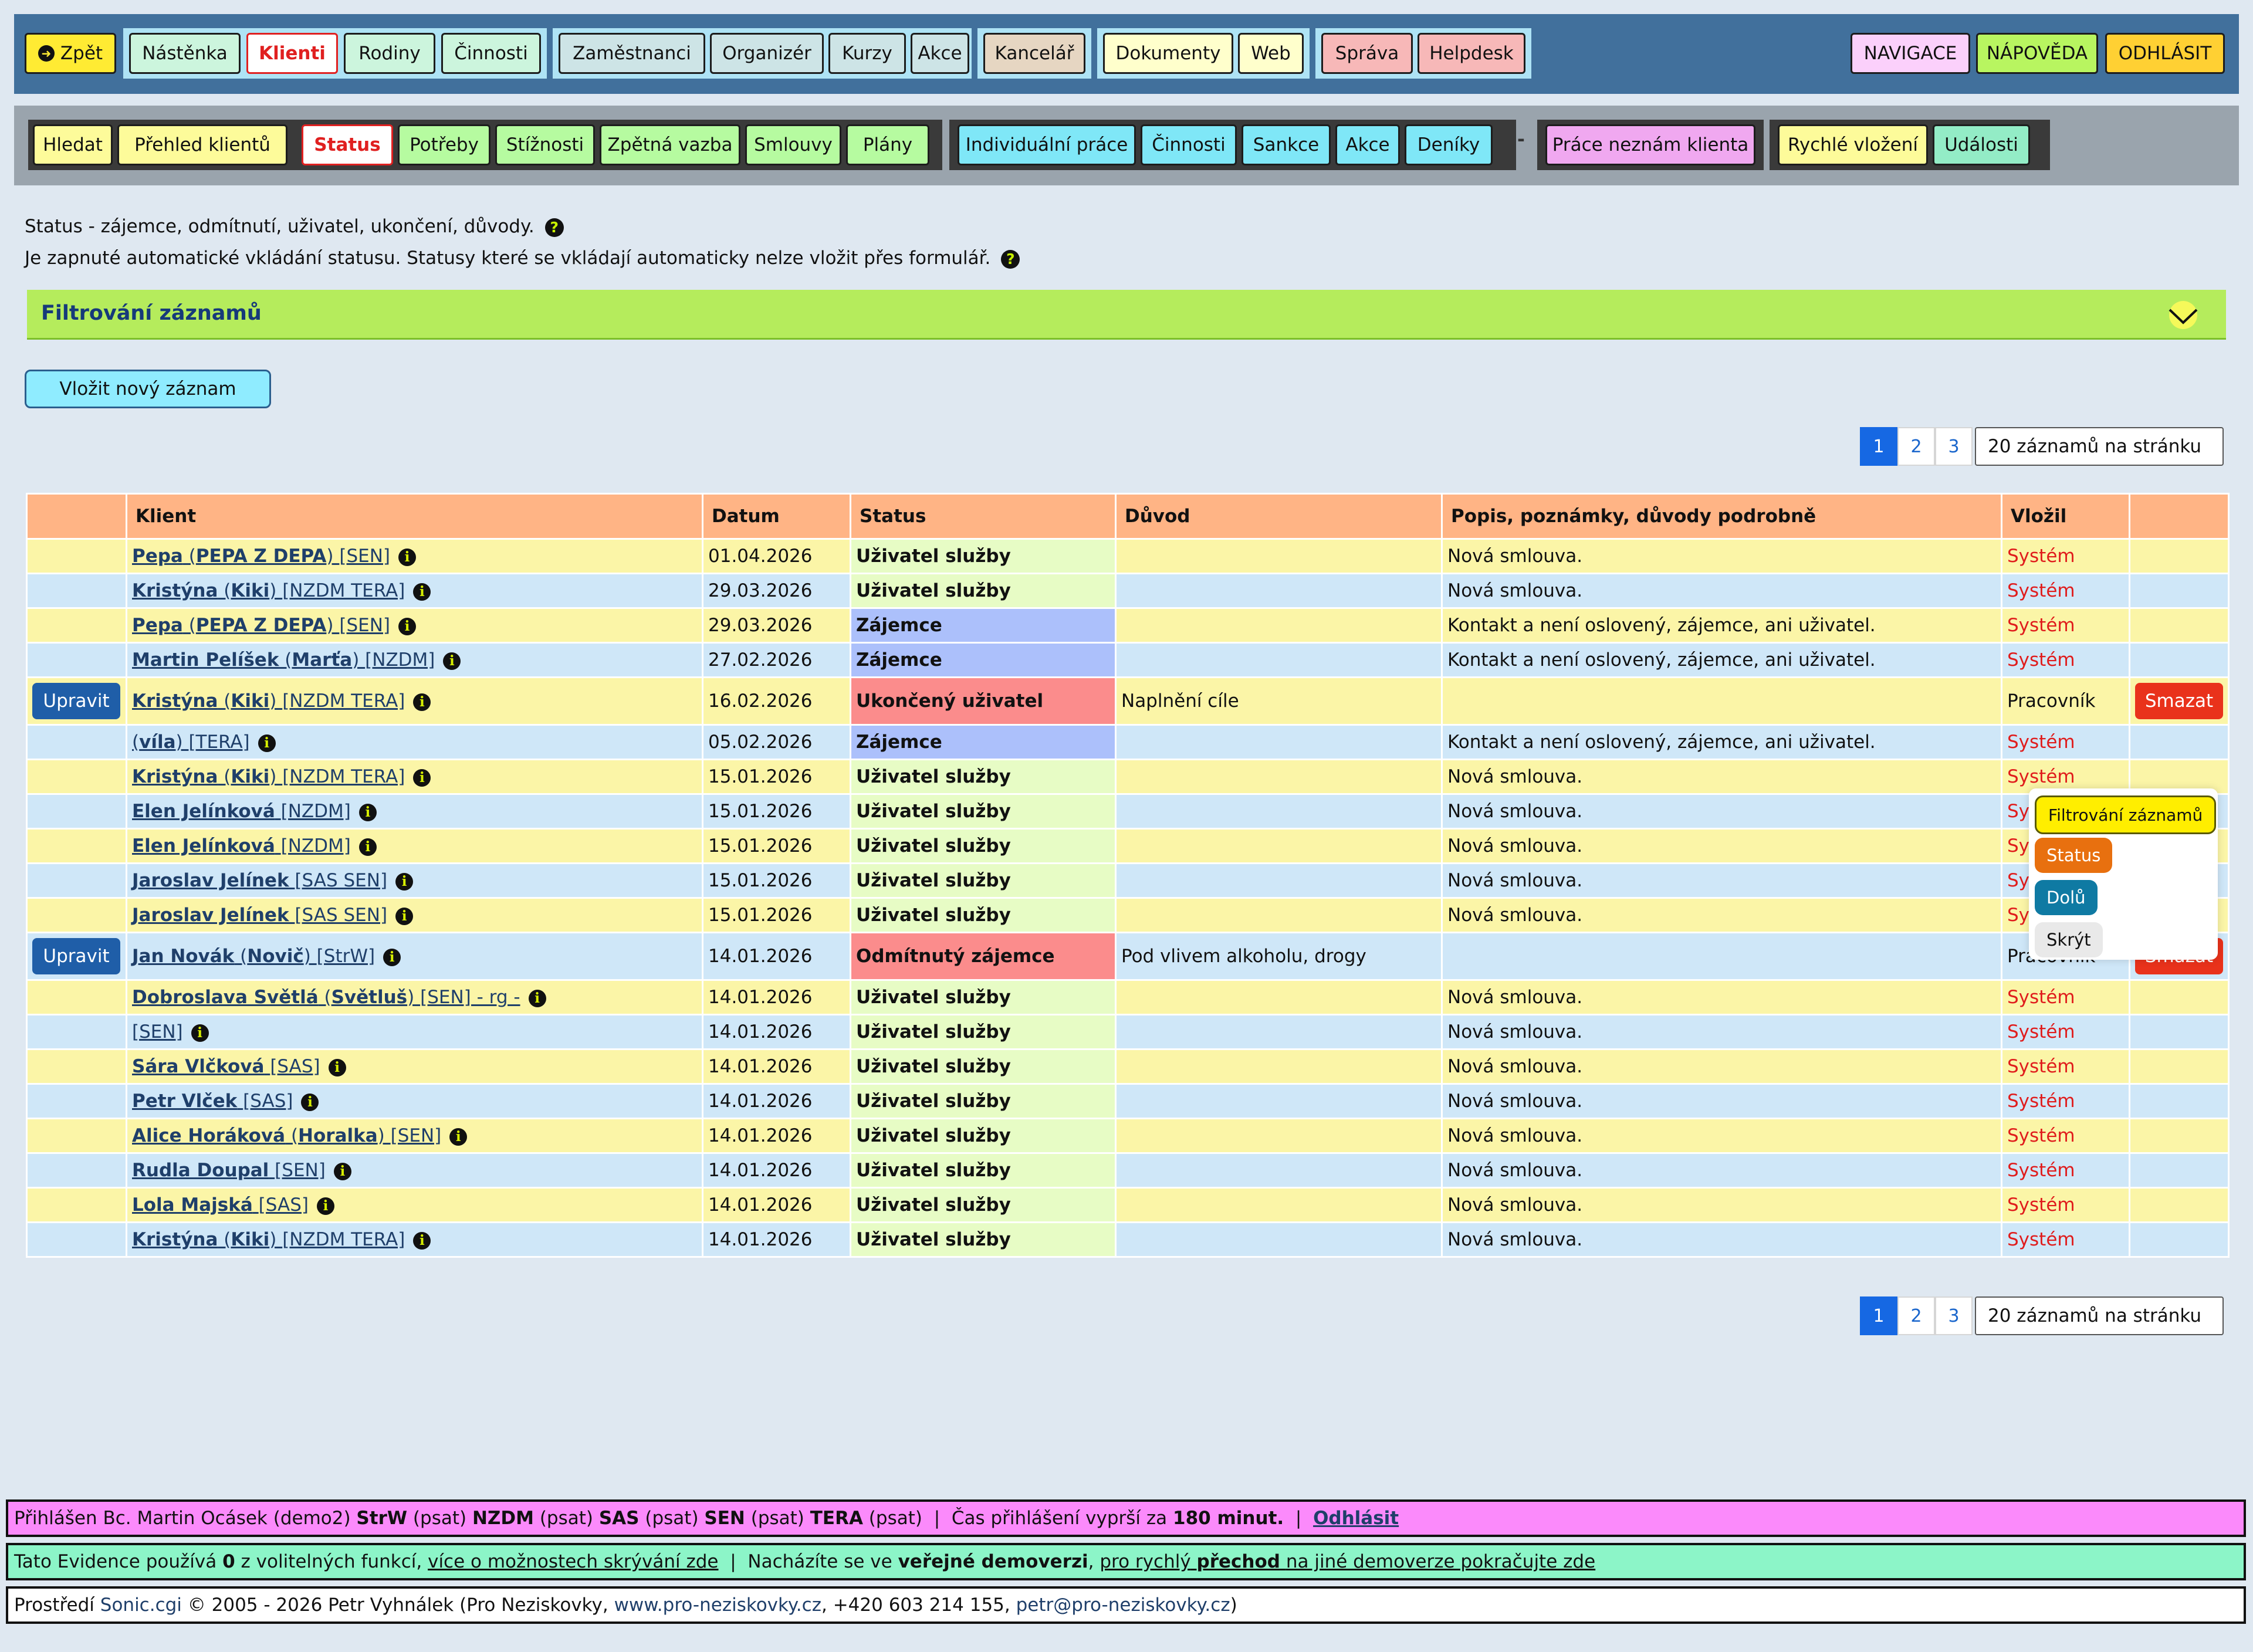 This screenshot has height=1652, width=2253. I want to click on client-link: Elen Jelínková [NZDM], so click(241, 811).